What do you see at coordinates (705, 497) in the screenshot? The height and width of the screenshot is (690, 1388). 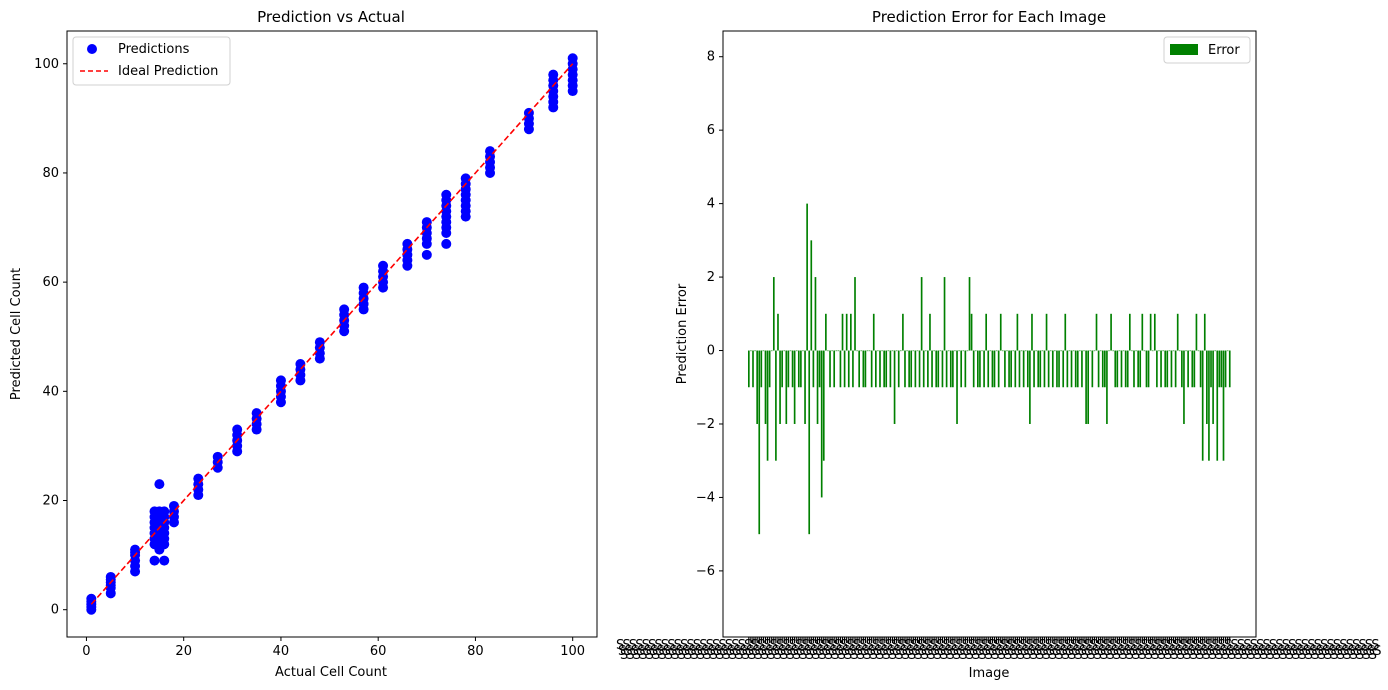 I see `y-tick-label: −4` at bounding box center [705, 497].